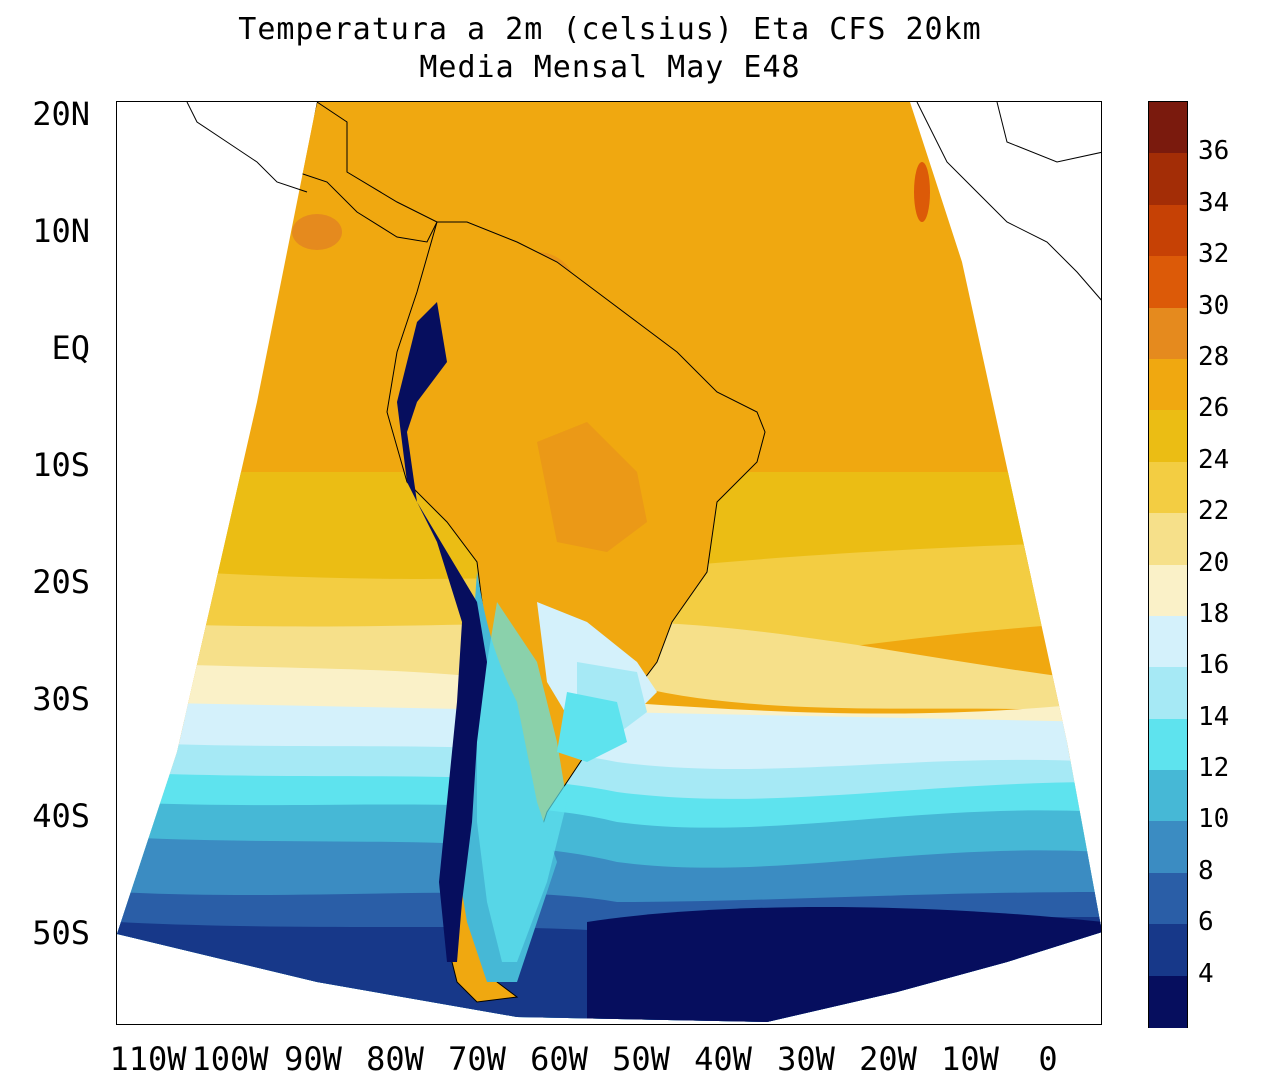 This screenshot has width=1275, height=1080. Describe the element at coordinates (1214, 408) in the screenshot. I see `colorbar-label: 26` at that location.